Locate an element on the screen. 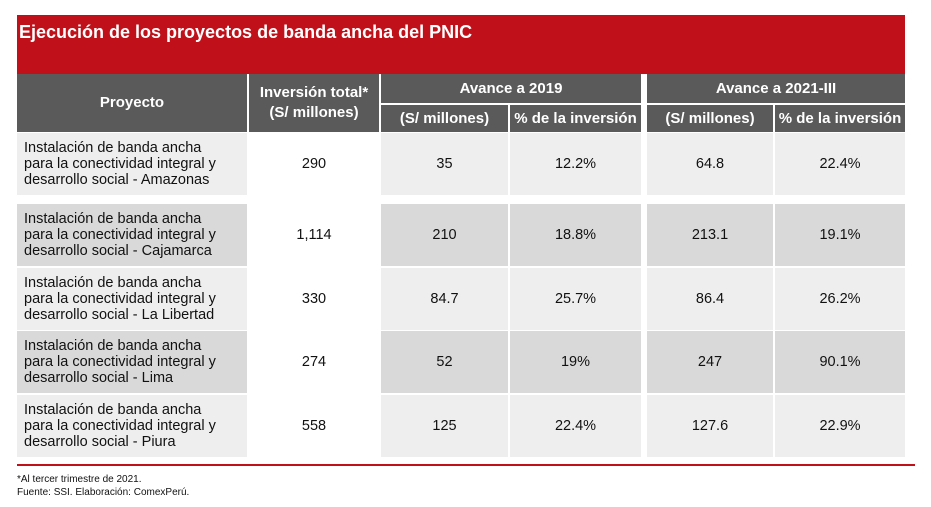 The height and width of the screenshot is (507, 931). table-cell-pct2019: 22.4% is located at coordinates (575, 426).